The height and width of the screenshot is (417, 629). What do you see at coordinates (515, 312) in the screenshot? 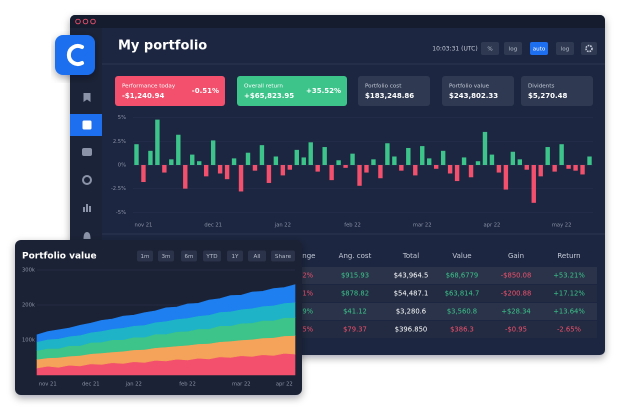
I see `table-cell: +$28.34` at bounding box center [515, 312].